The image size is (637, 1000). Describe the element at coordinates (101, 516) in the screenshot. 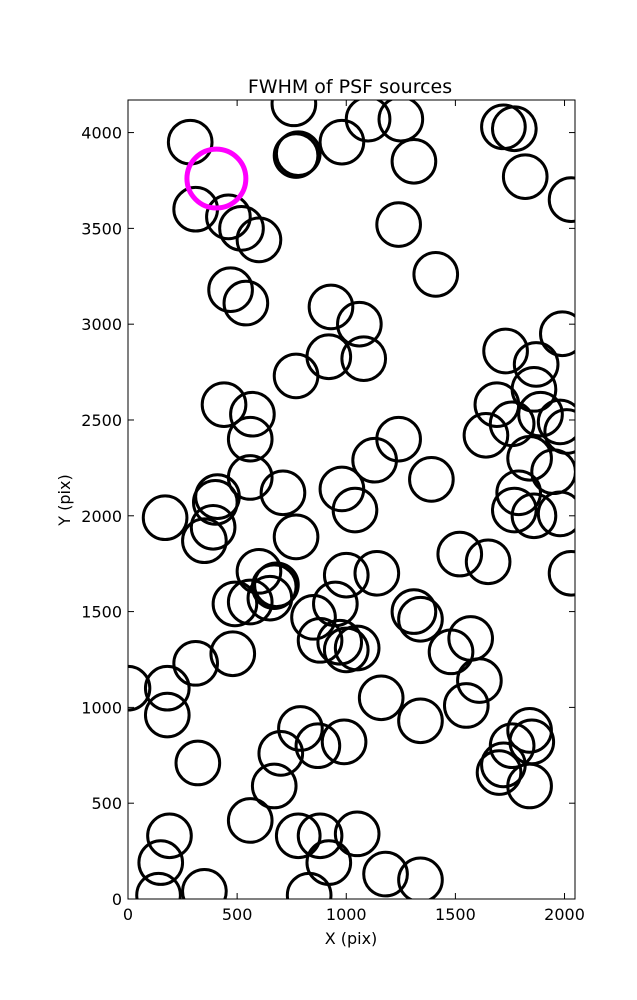

I see `y-tick-label: 2000` at that location.